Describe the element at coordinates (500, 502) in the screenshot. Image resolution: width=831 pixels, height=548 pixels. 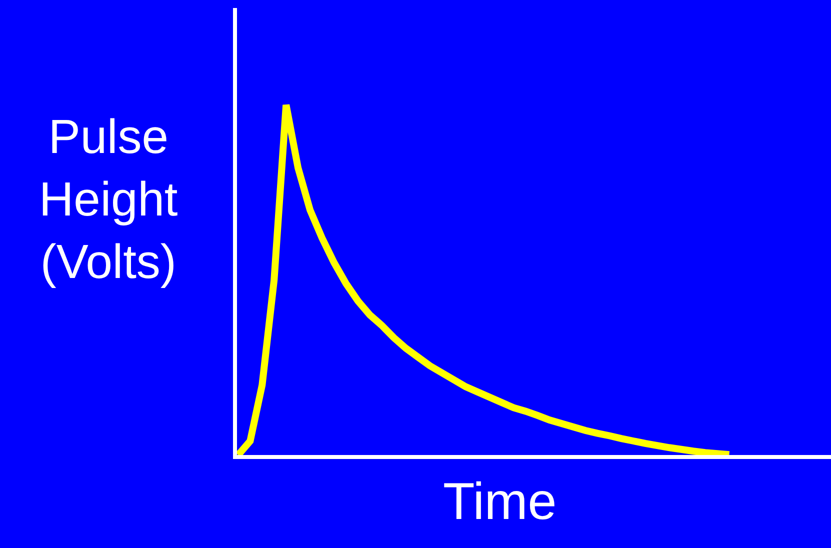
I see `x-axis-title: Time` at that location.